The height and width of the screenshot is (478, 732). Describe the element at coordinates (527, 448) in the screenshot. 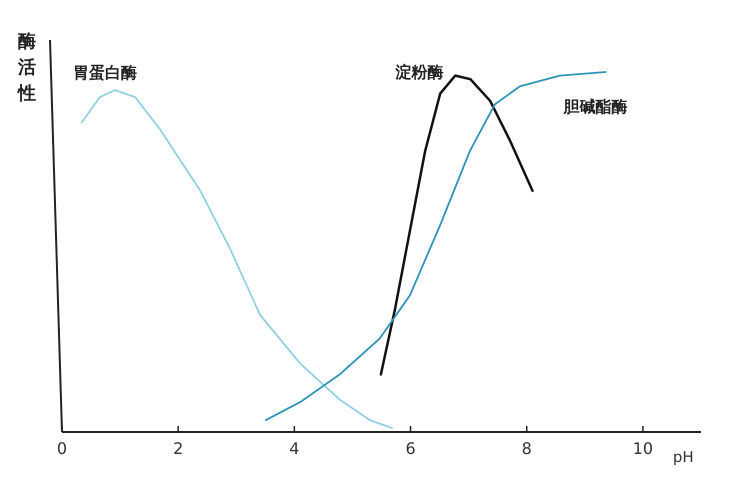

I see `x-tick-label: 8` at that location.